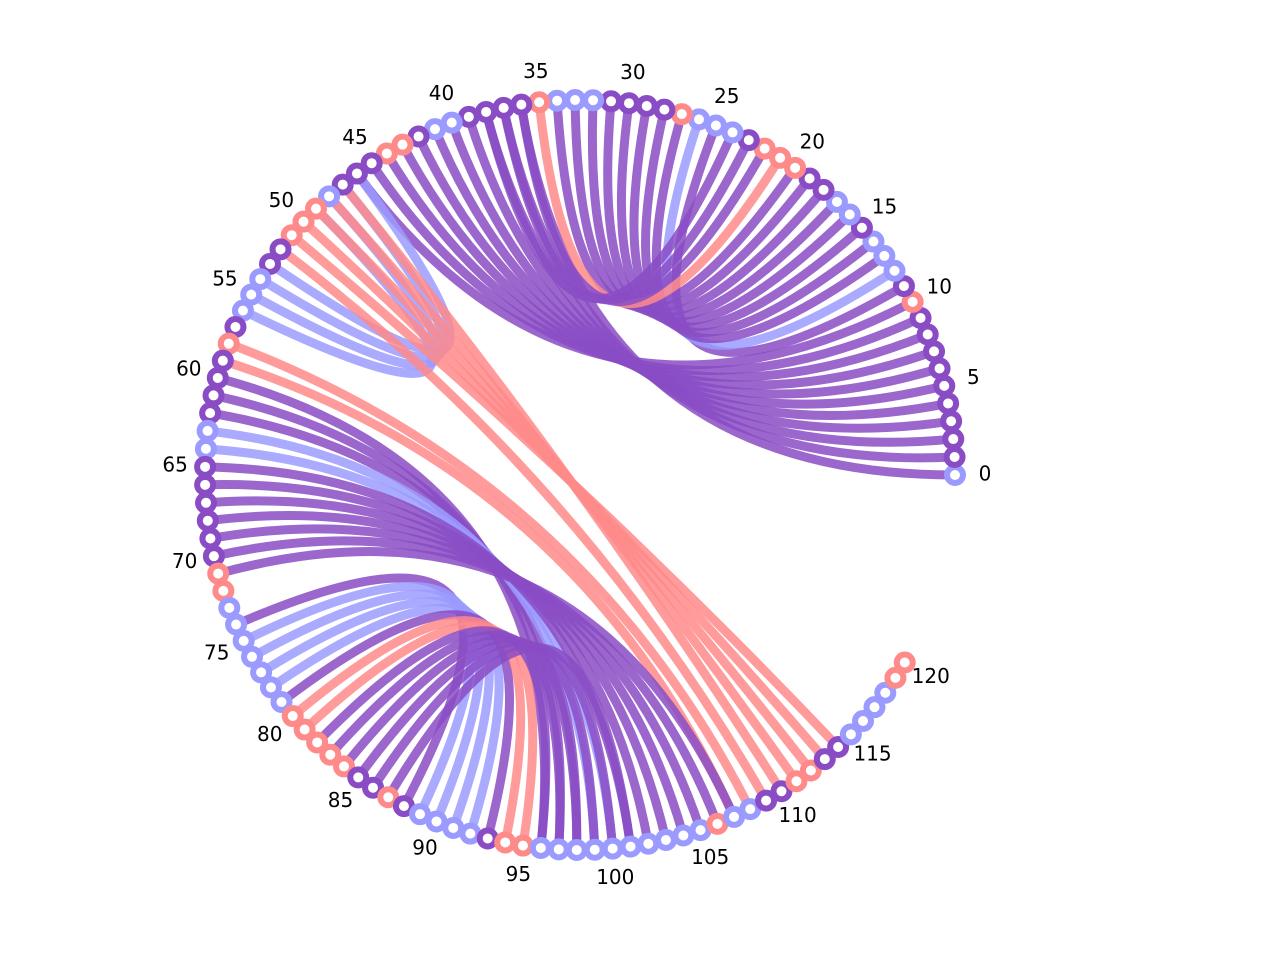  What do you see at coordinates (985, 474) in the screenshot?
I see `tick-label-0: 0` at bounding box center [985, 474].